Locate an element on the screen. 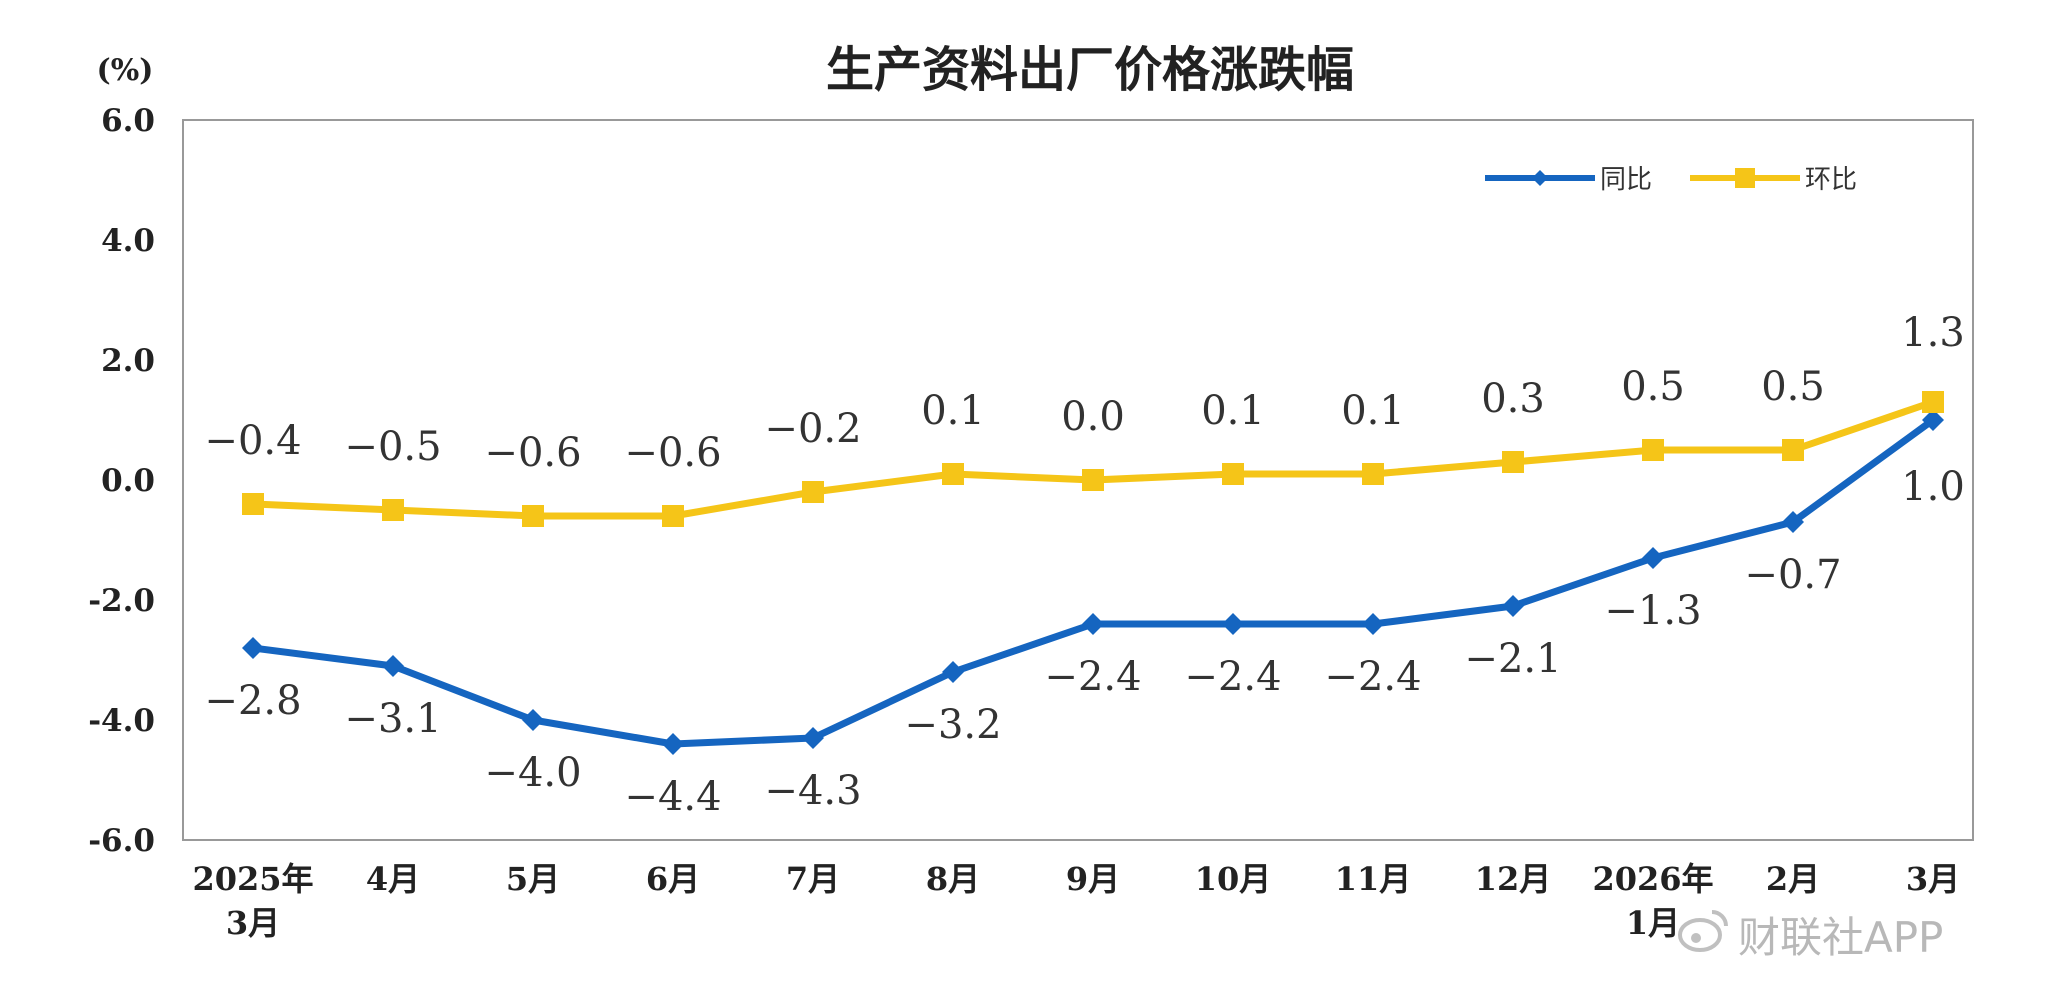  x-axis: 2025年 3月 4月 5月 6月 7月 8月 9月 10月 11月 12月 2026年 1月 2月 3月 is located at coordinates (1076, 901).